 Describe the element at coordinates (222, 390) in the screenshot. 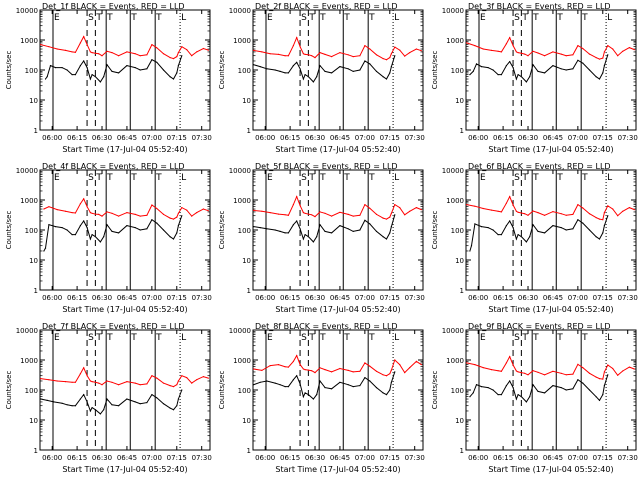

I see `y-axis-label: Counts/sec` at that location.